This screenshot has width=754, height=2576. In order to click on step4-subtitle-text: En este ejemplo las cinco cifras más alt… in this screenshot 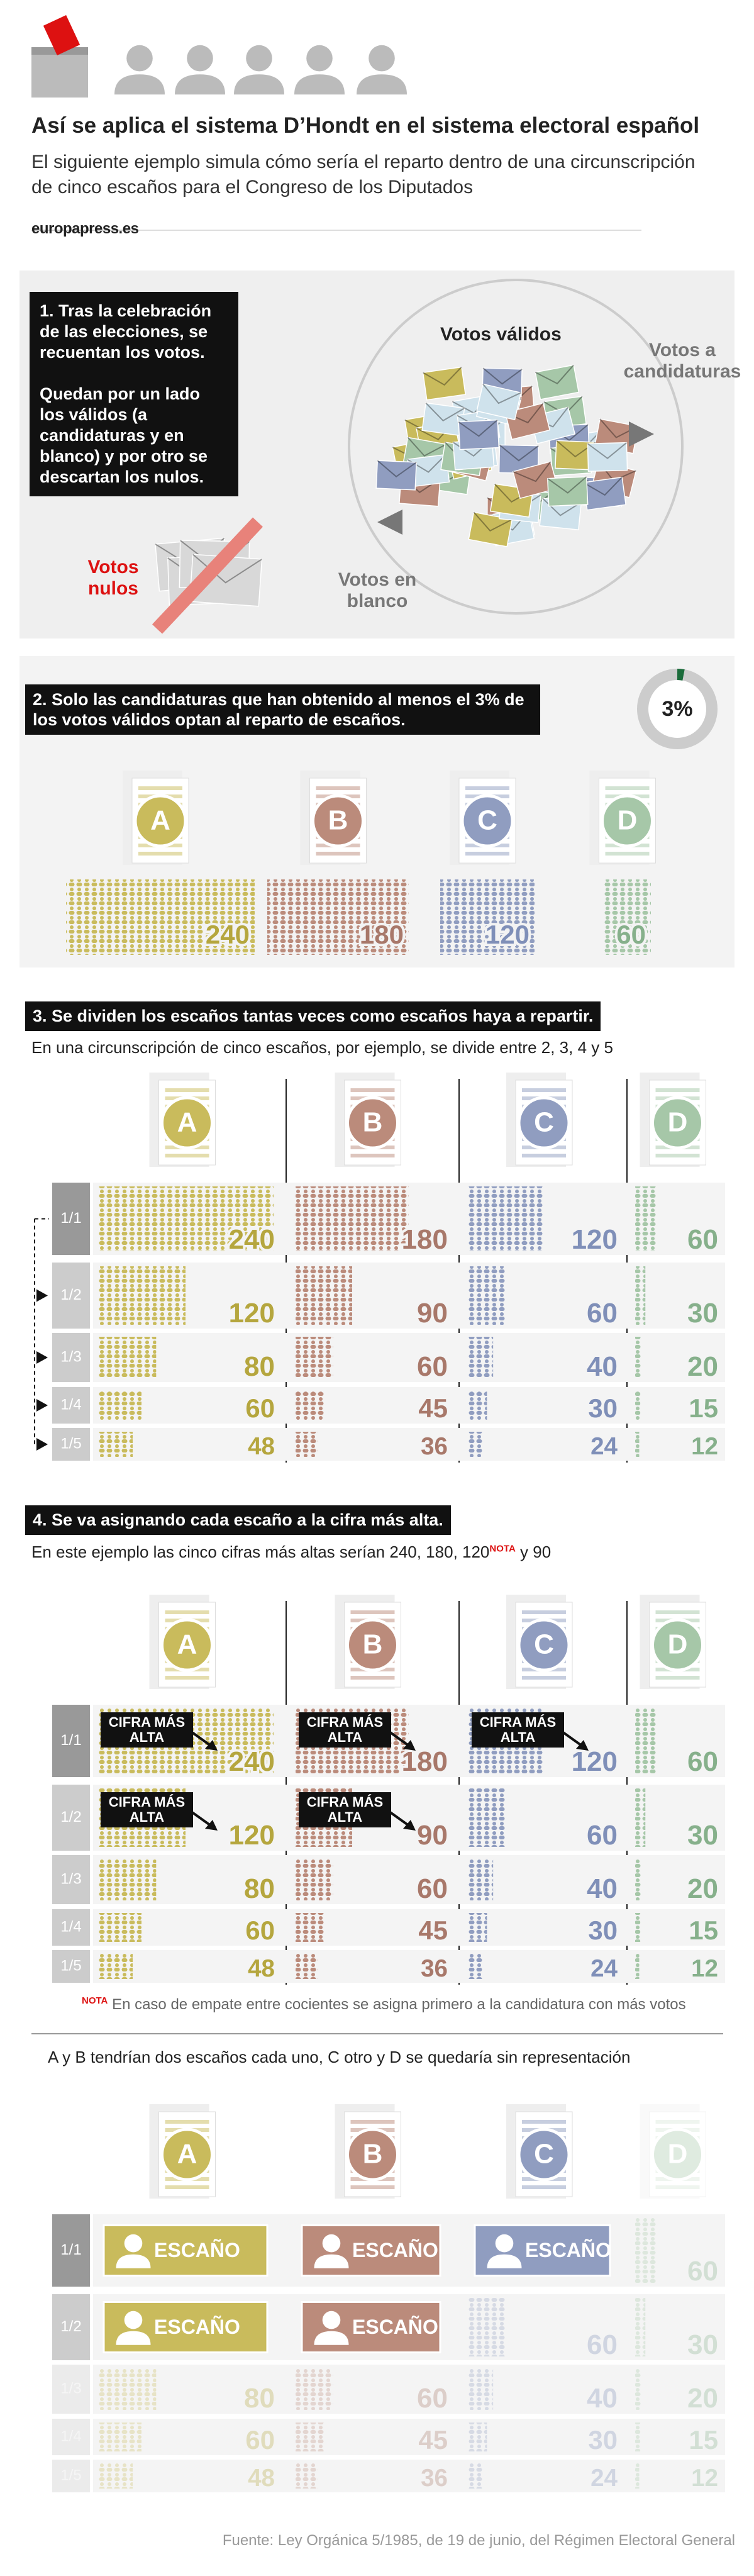, I will do `click(260, 1551)`.